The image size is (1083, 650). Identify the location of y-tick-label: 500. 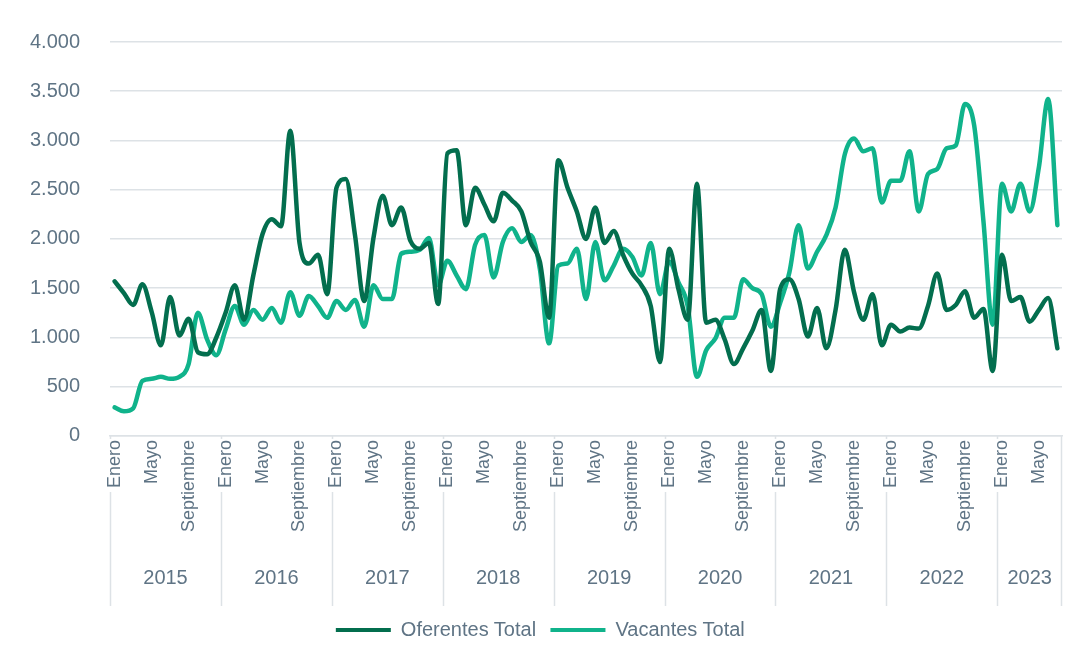
(63, 385).